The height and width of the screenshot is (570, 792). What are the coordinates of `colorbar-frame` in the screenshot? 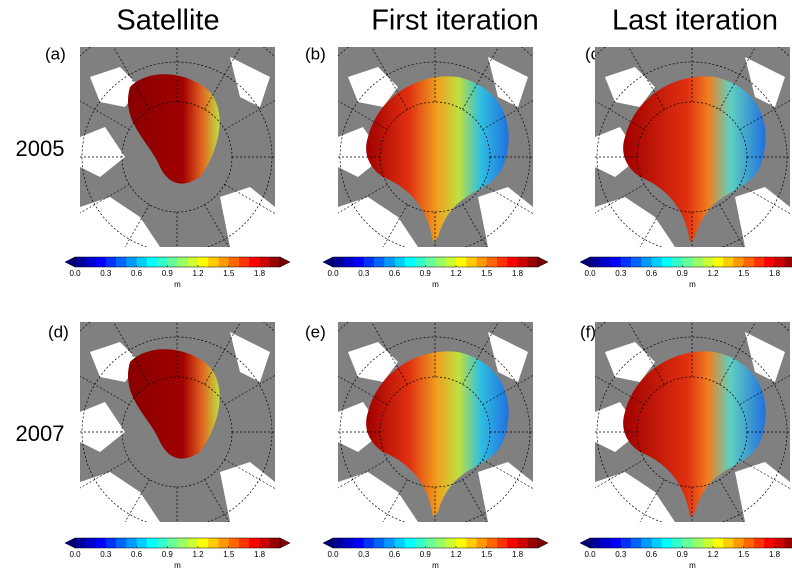 It's located at (177, 262).